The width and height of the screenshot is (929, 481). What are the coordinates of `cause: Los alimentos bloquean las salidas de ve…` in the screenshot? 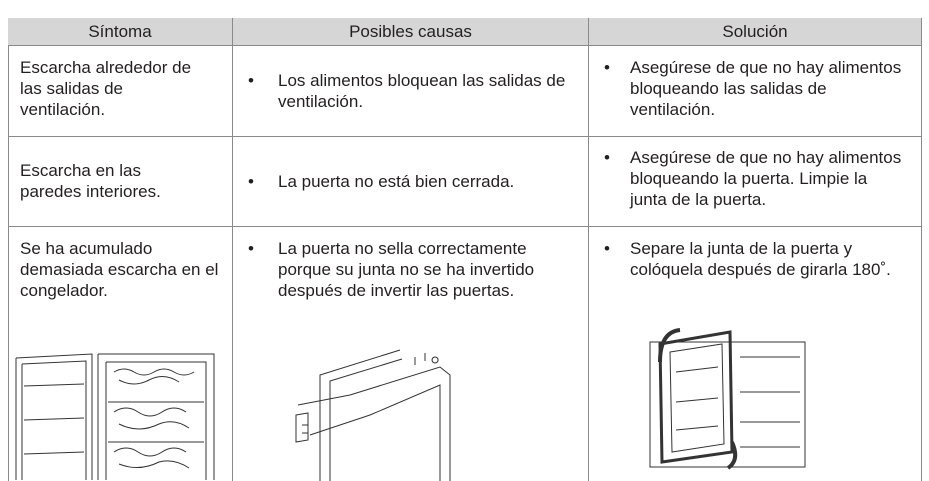 It's located at (411, 91).